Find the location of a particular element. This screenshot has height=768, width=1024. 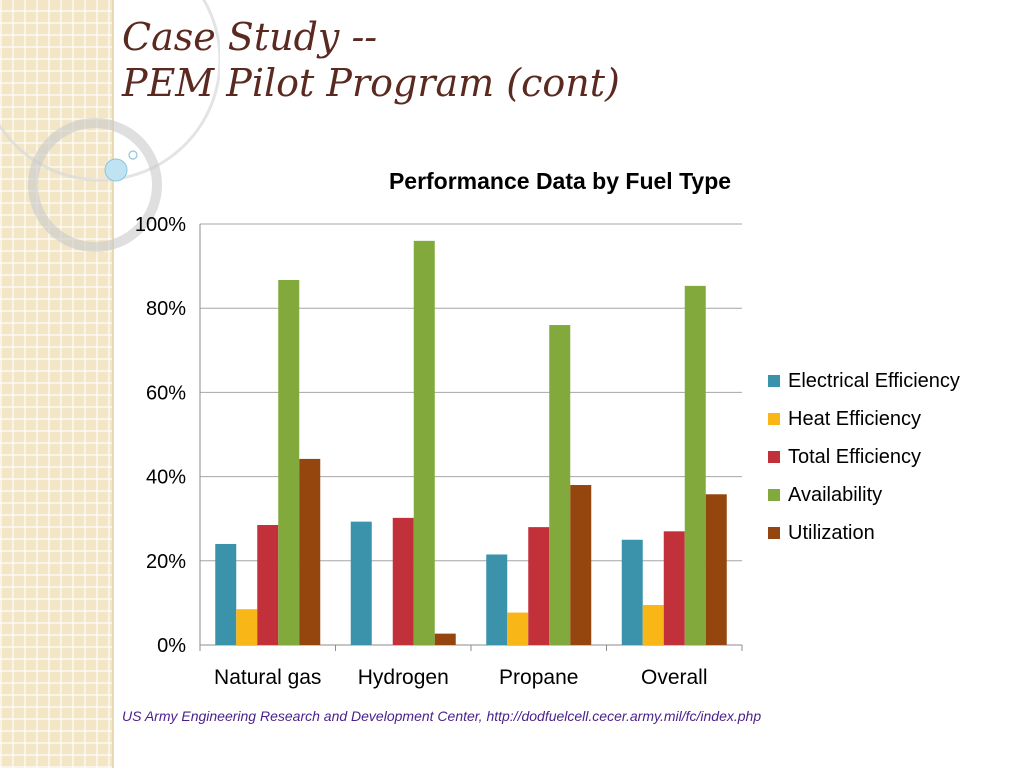

legend-item-total-efficiency: Total Efficiency is located at coordinates (864, 457).